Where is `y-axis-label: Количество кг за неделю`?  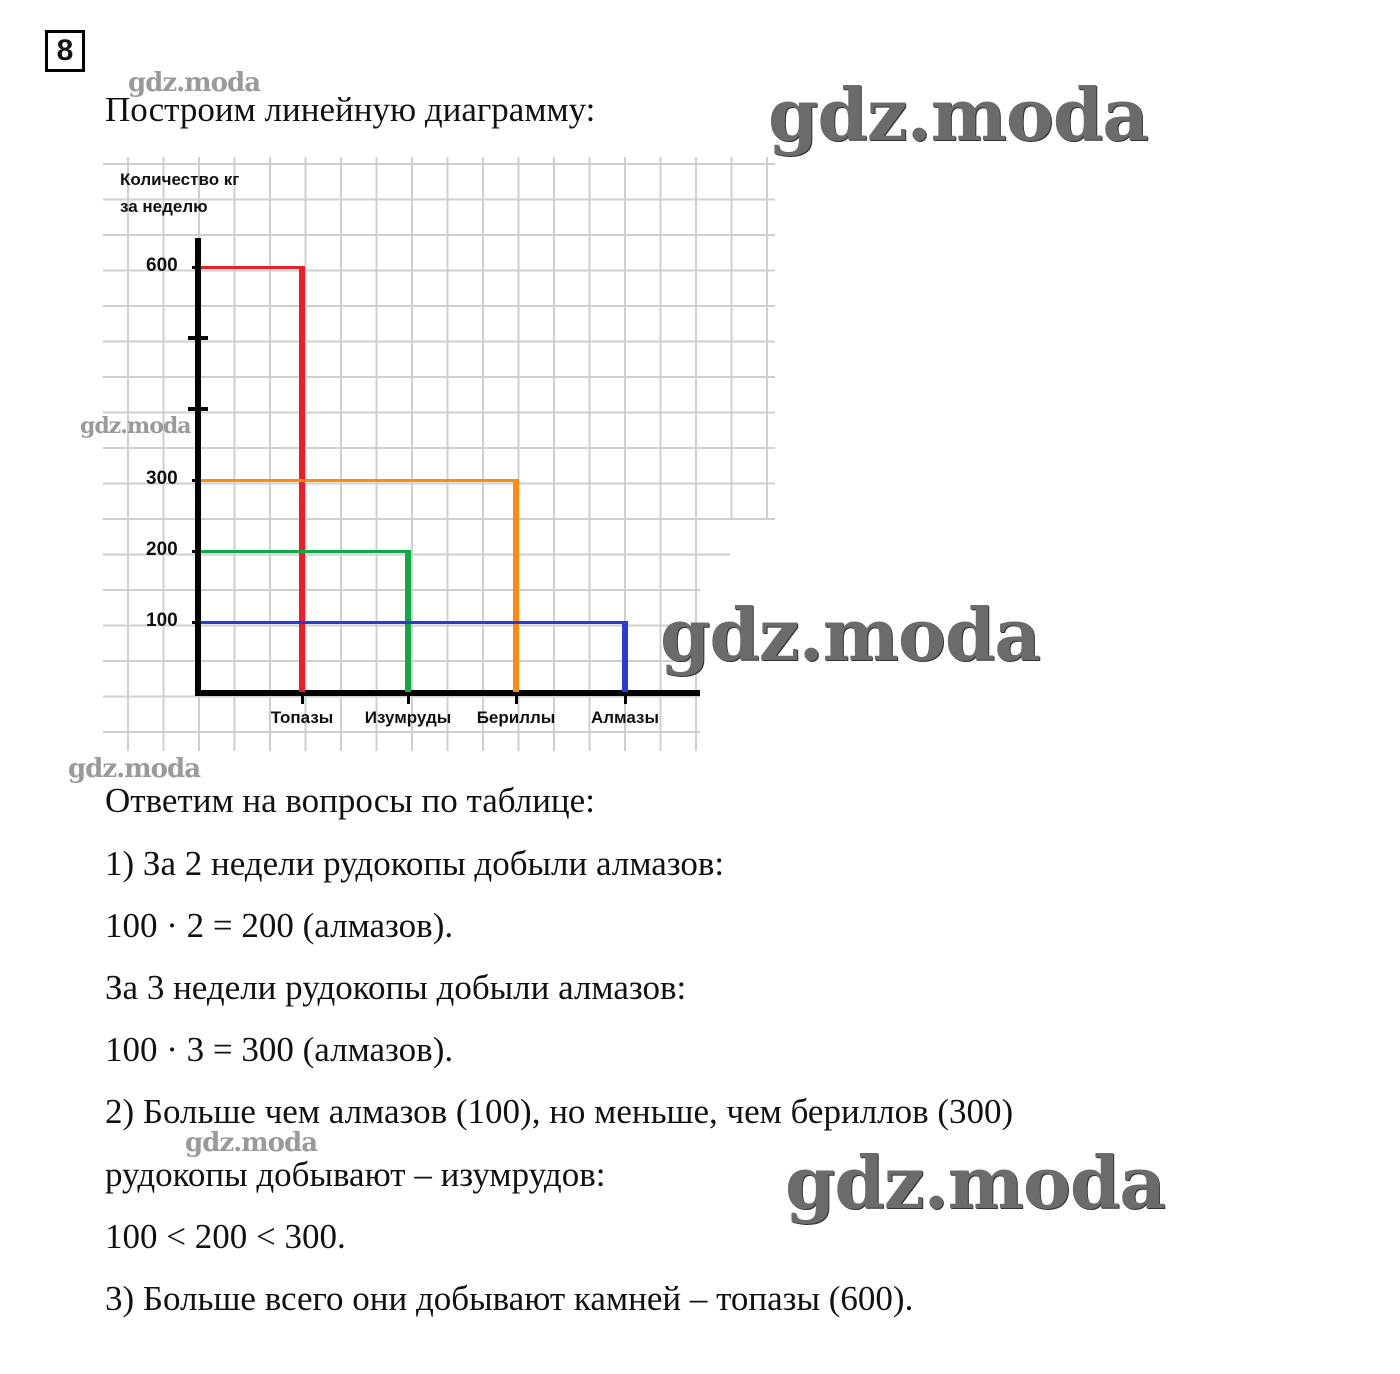
y-axis-label: Количество кг за неделю is located at coordinates (179, 193).